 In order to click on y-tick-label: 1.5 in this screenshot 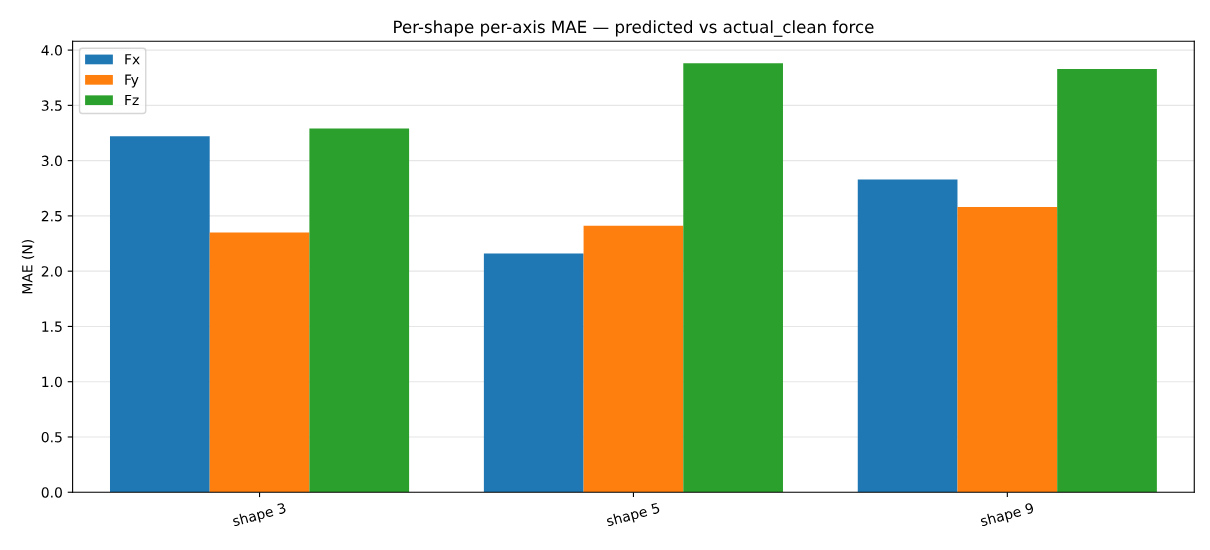, I will do `click(52, 326)`.